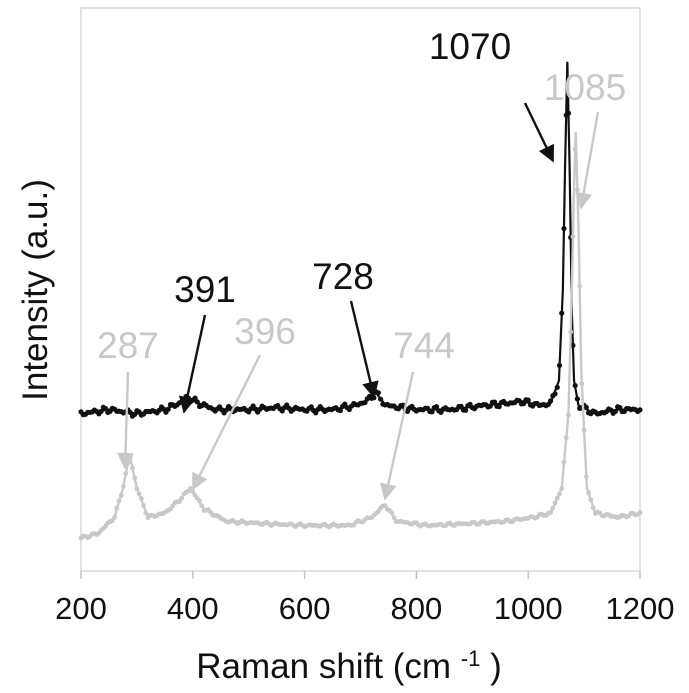 This screenshot has height=693, width=689. What do you see at coordinates (585, 87) in the screenshot?
I see `annotation-label-1085: 1085` at bounding box center [585, 87].